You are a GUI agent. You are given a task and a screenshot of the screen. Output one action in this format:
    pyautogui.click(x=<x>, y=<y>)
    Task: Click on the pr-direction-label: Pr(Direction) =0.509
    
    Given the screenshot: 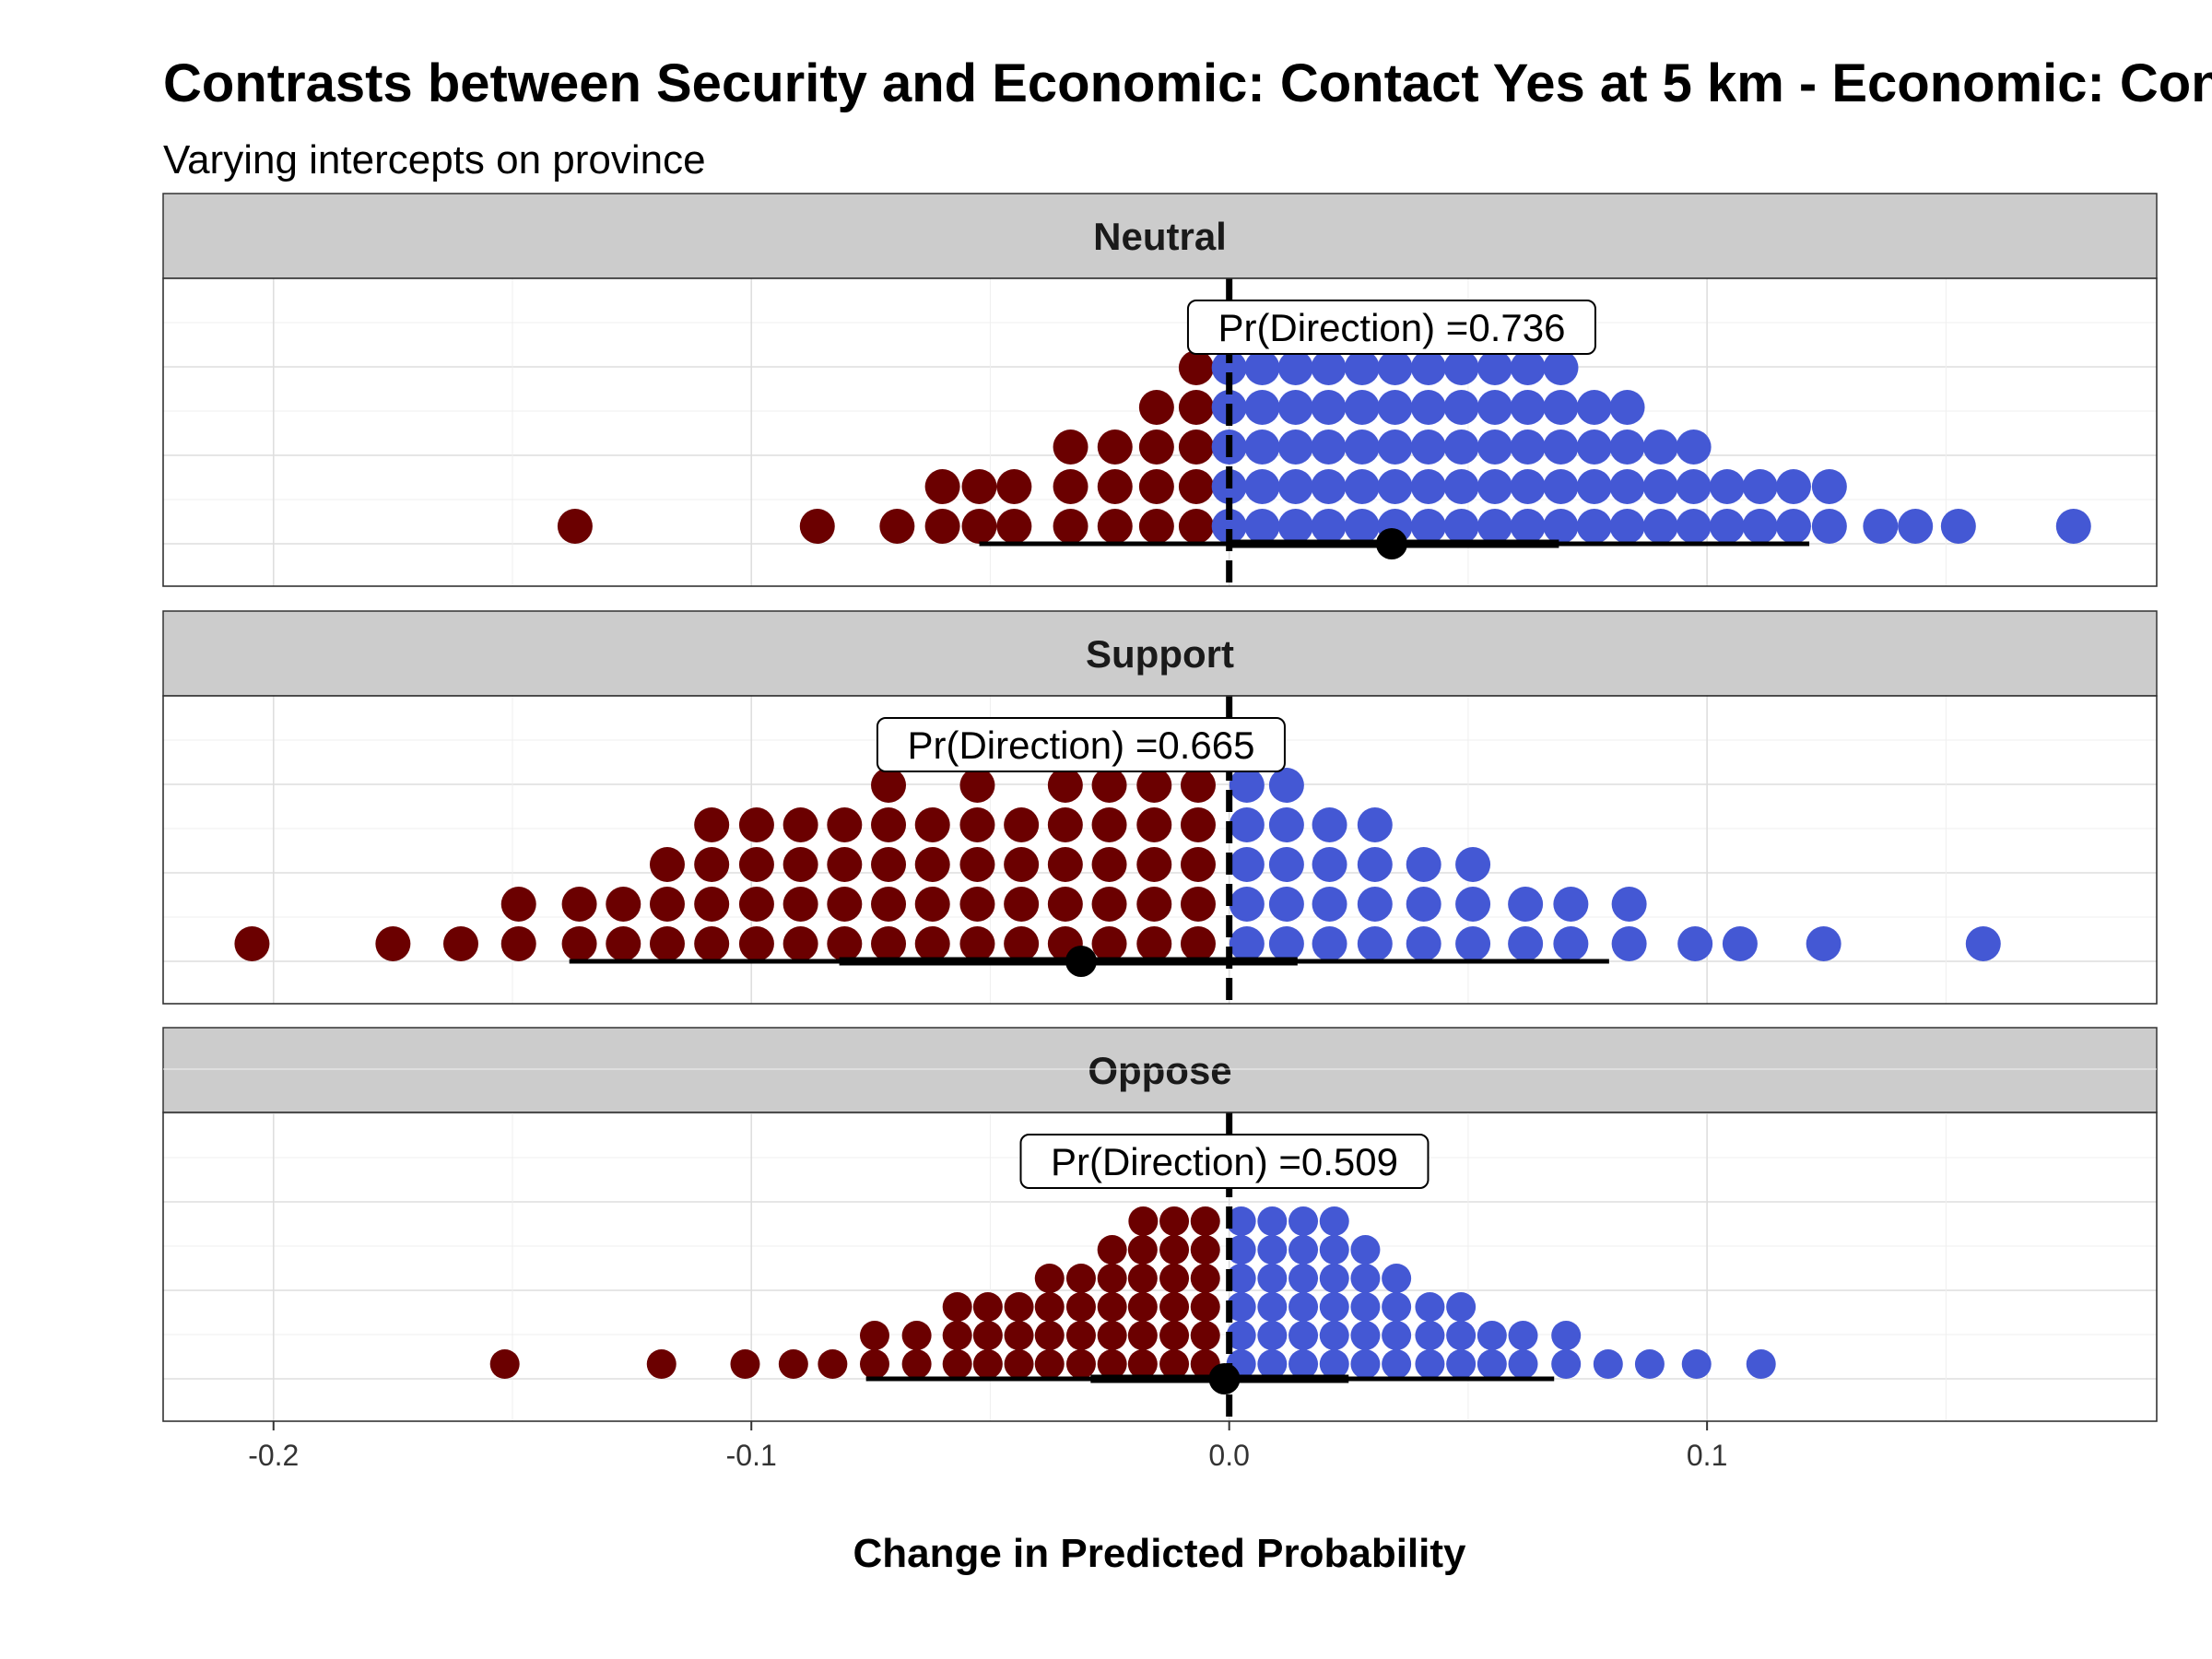 What is the action you would take?
    pyautogui.click(x=1224, y=1161)
    